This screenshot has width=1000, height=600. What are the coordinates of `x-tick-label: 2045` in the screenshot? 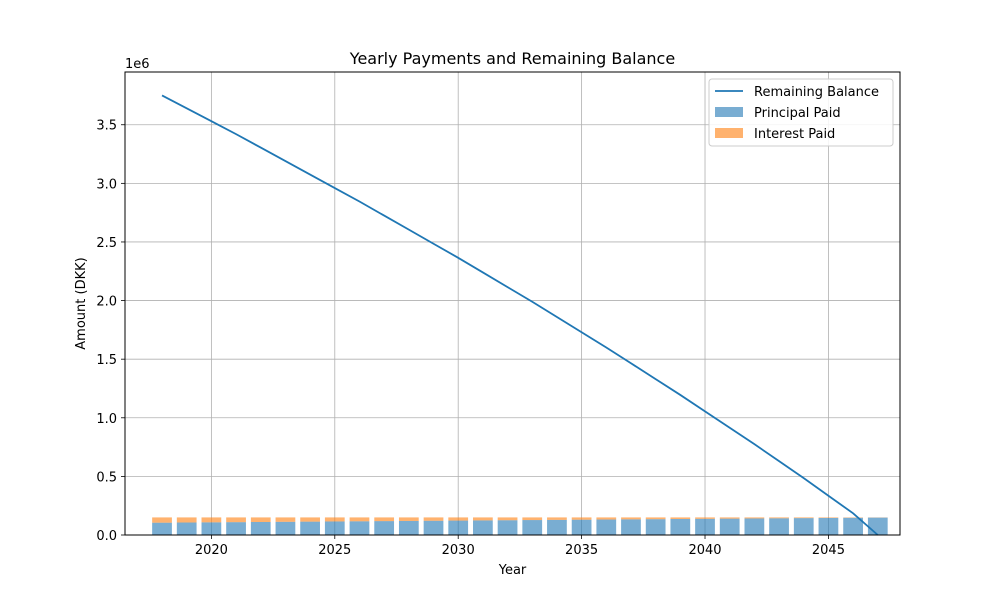 It's located at (828, 550).